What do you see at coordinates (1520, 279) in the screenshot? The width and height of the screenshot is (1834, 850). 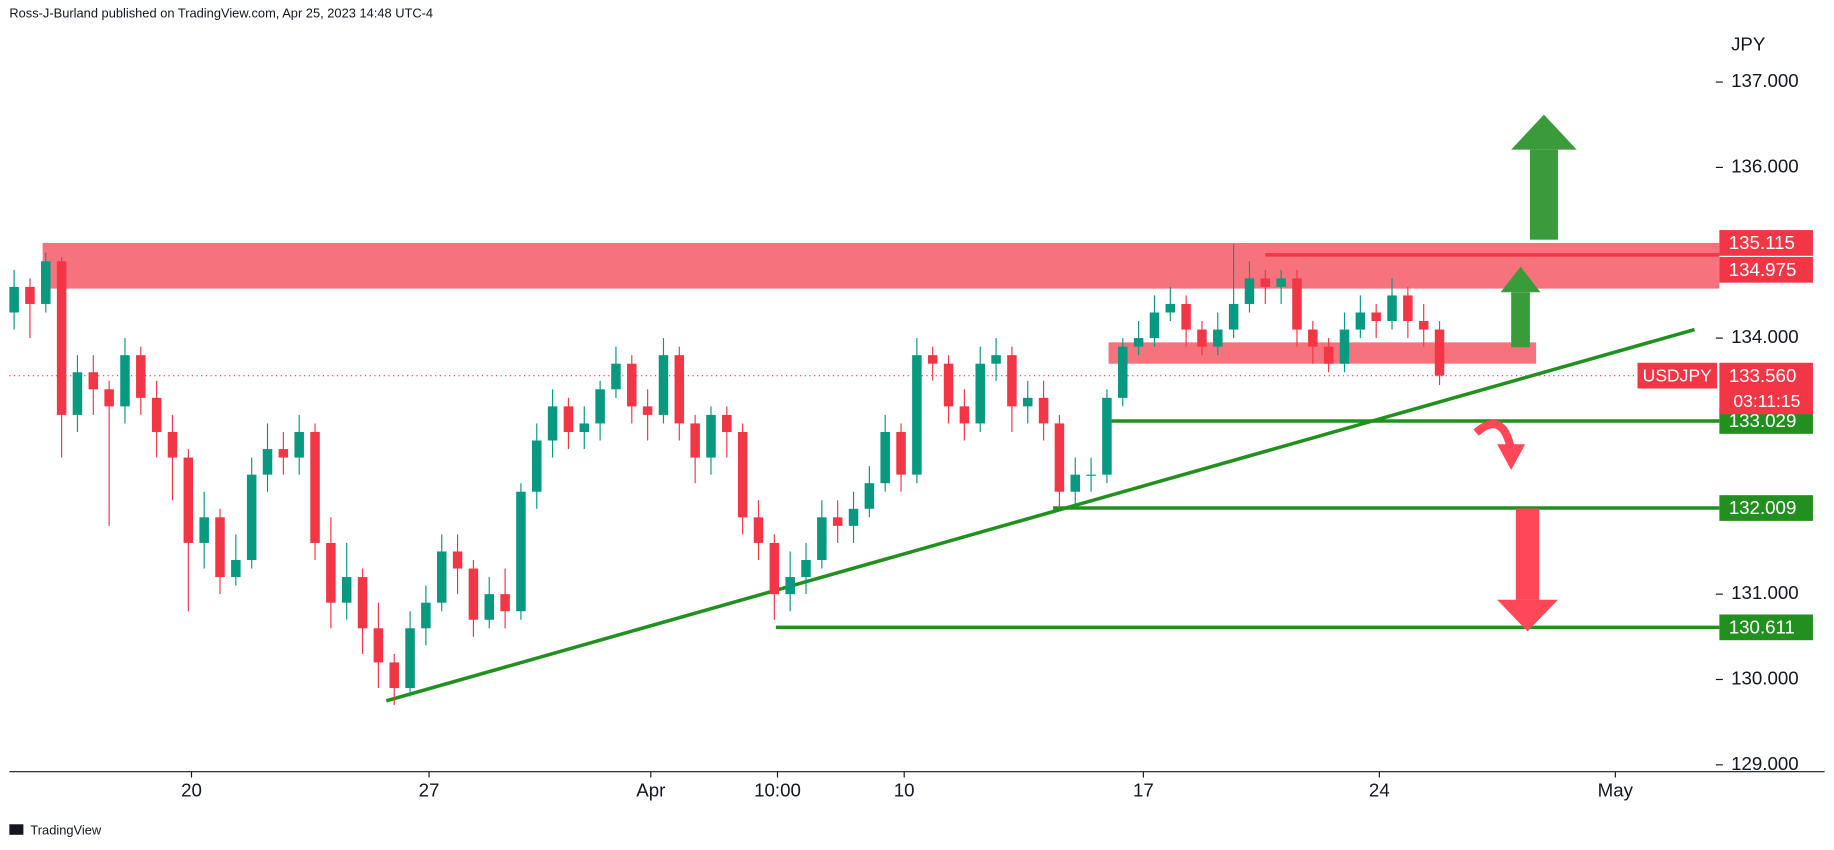 I see `arrow-up-small-head` at bounding box center [1520, 279].